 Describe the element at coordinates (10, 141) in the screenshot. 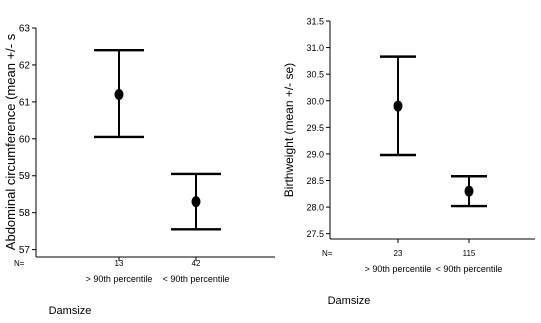

I see `y-axis-title: Abdominal circumference (mean +/- s` at that location.